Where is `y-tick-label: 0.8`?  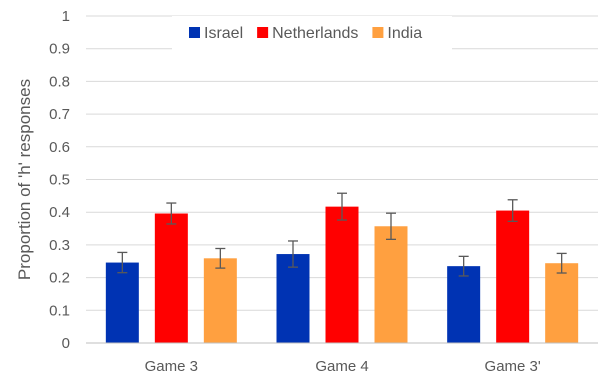 y-tick-label: 0.8 is located at coordinates (59, 81).